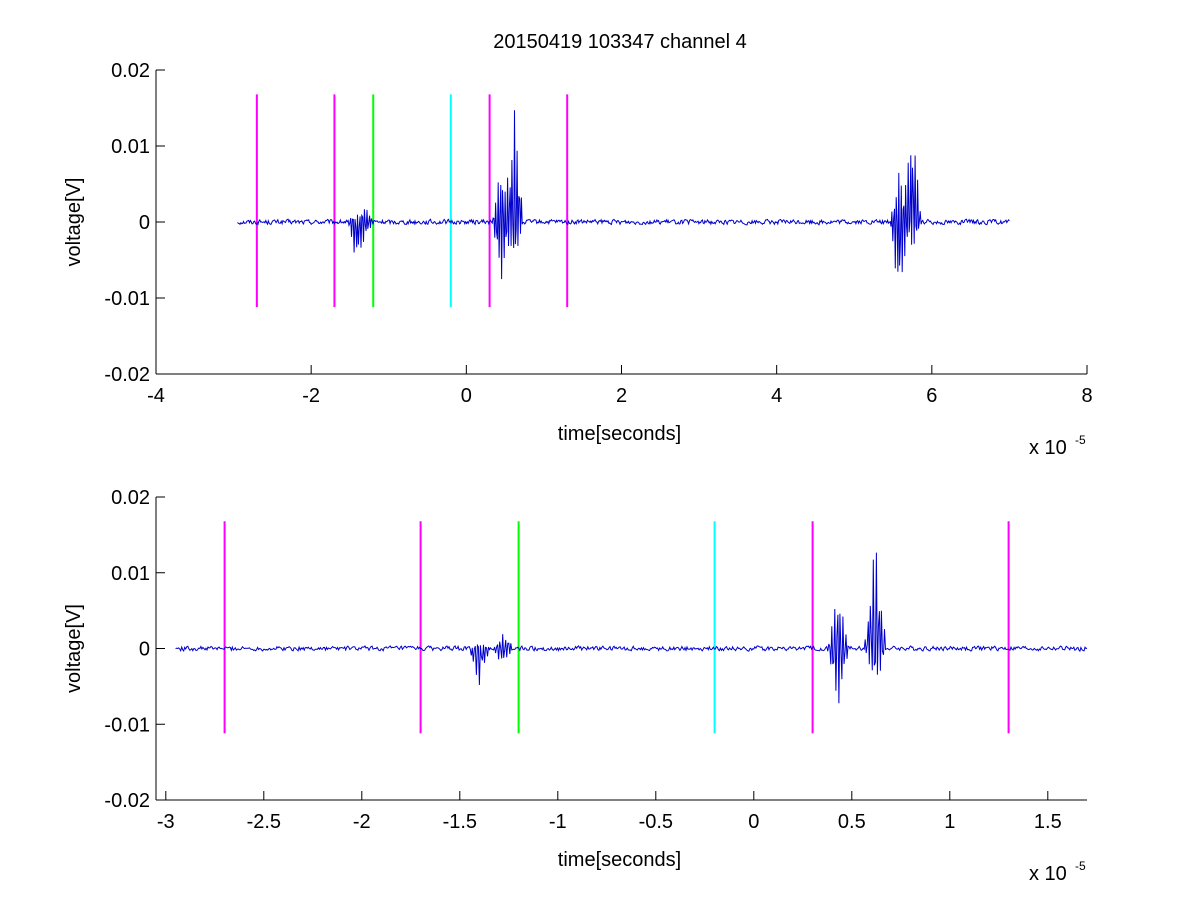 The height and width of the screenshot is (901, 1200). Describe the element at coordinates (460, 822) in the screenshot. I see `x-tick-label: -1.5` at that location.